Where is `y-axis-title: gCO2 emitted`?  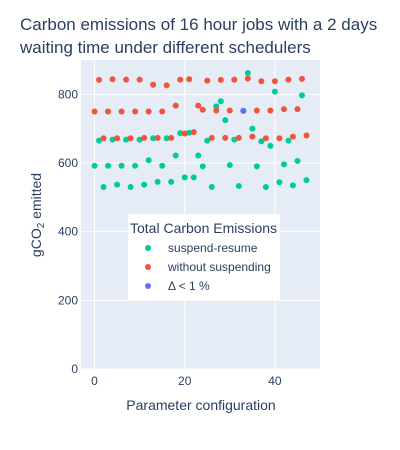 y-axis-title: gCO2 emitted is located at coordinates (37, 215).